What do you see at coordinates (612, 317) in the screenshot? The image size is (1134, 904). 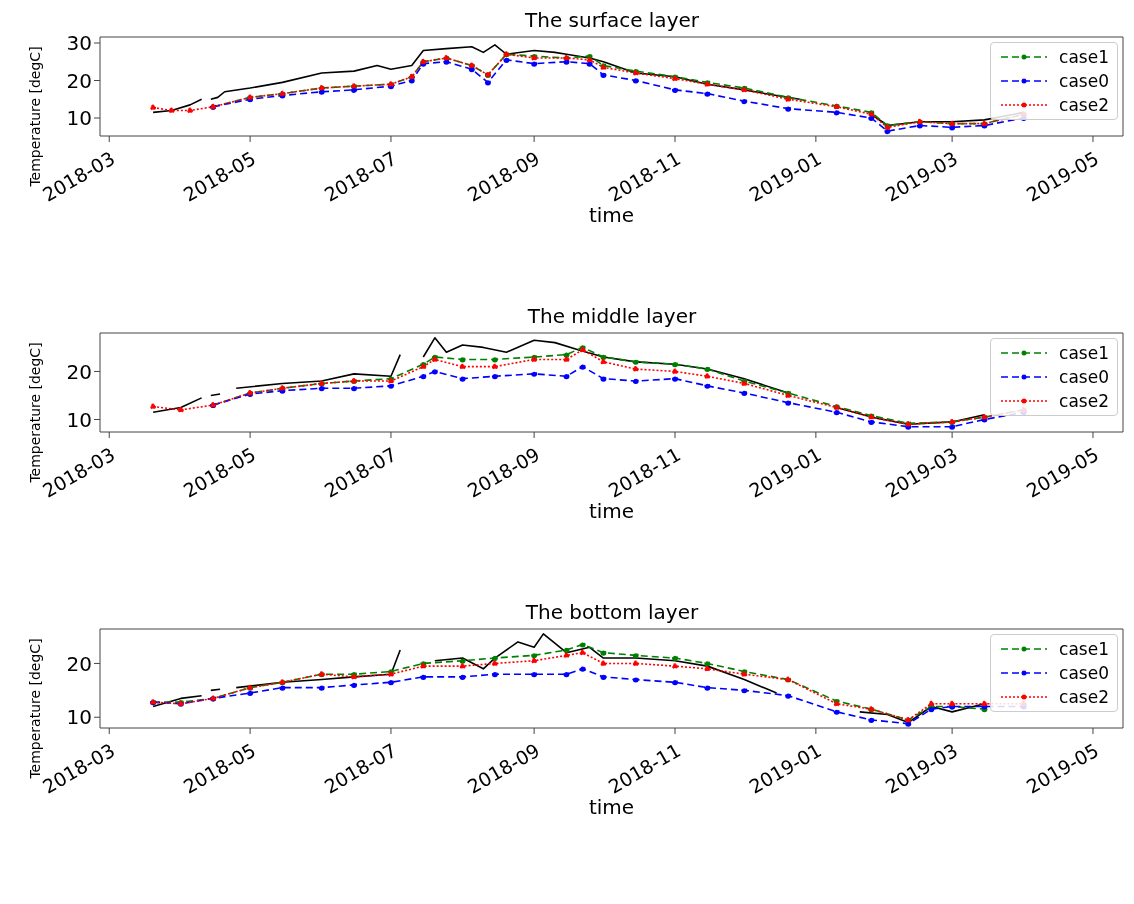 I see `chart-title: The middle layer` at bounding box center [612, 317].